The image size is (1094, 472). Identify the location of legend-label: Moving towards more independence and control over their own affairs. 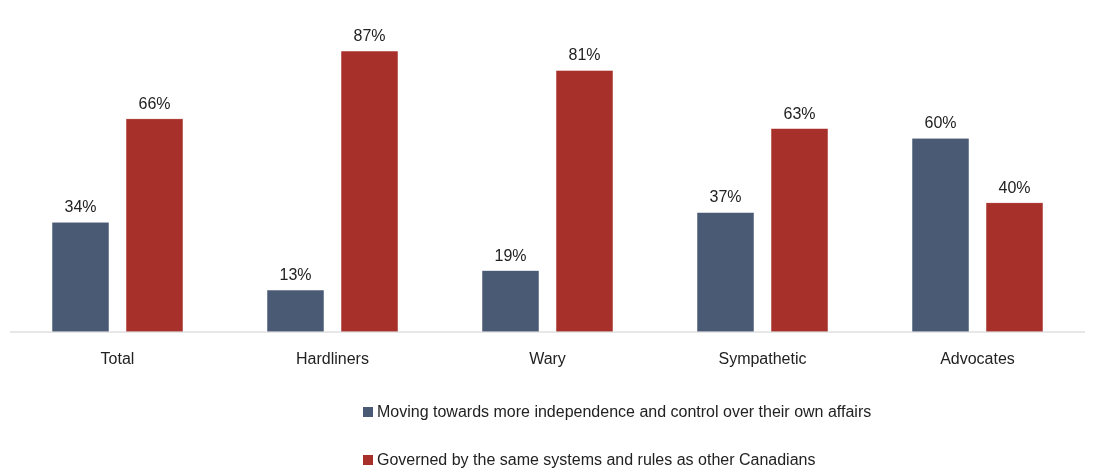
(624, 411).